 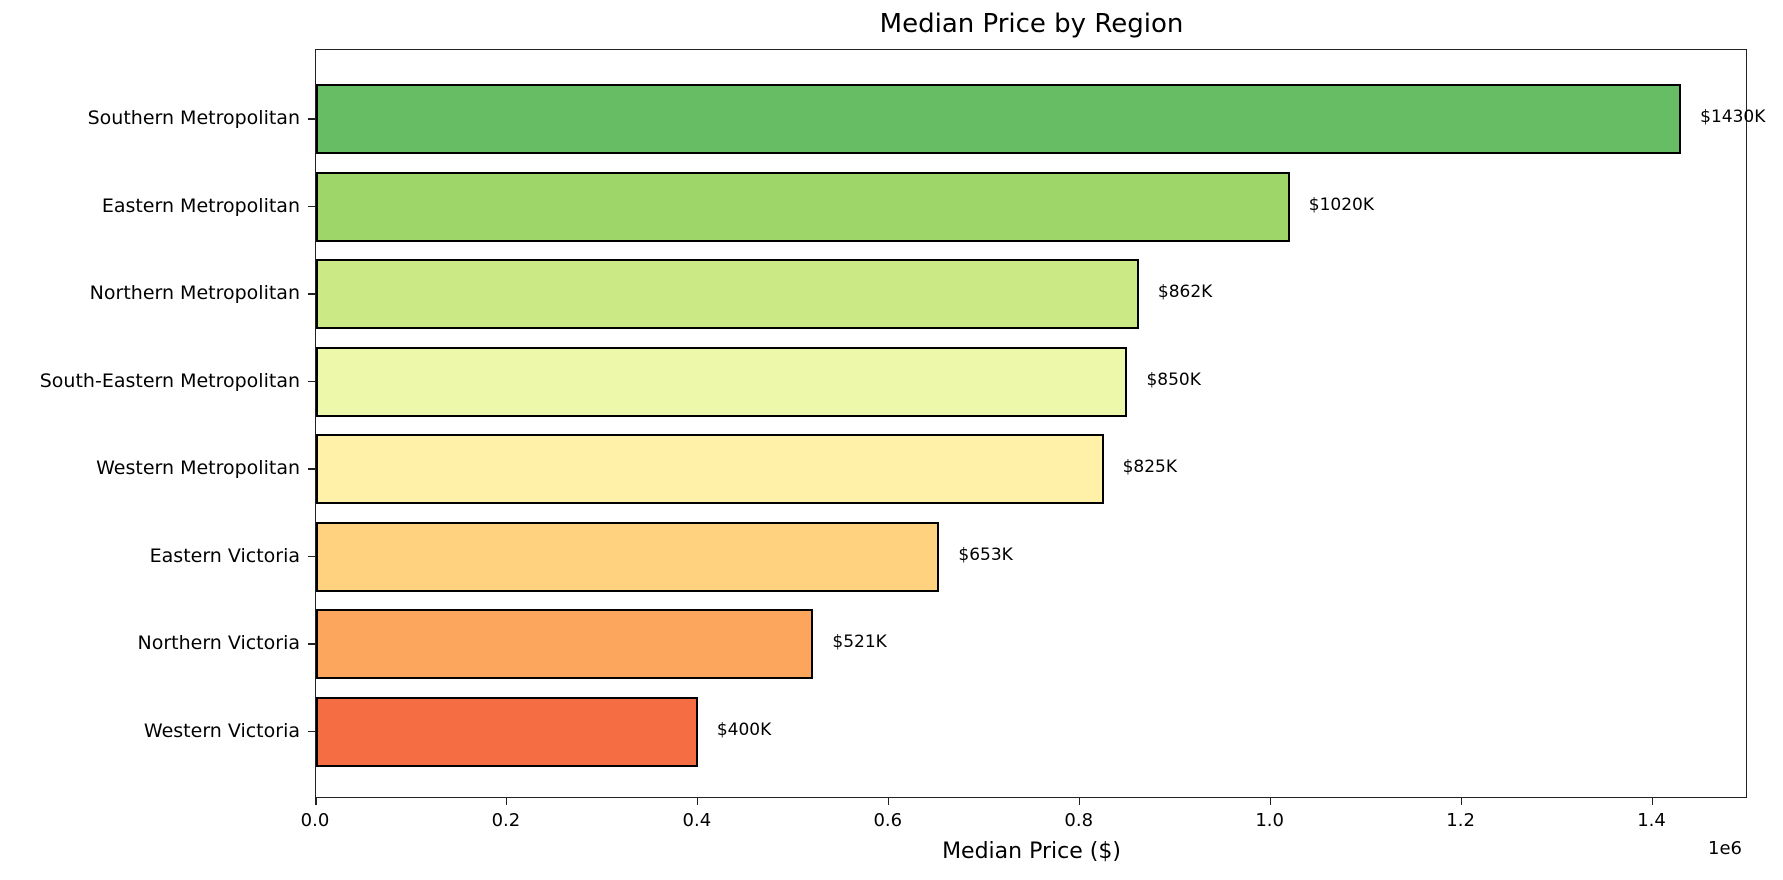 I want to click on y-tick-label: South-Eastern Metropolitan, so click(x=169, y=380).